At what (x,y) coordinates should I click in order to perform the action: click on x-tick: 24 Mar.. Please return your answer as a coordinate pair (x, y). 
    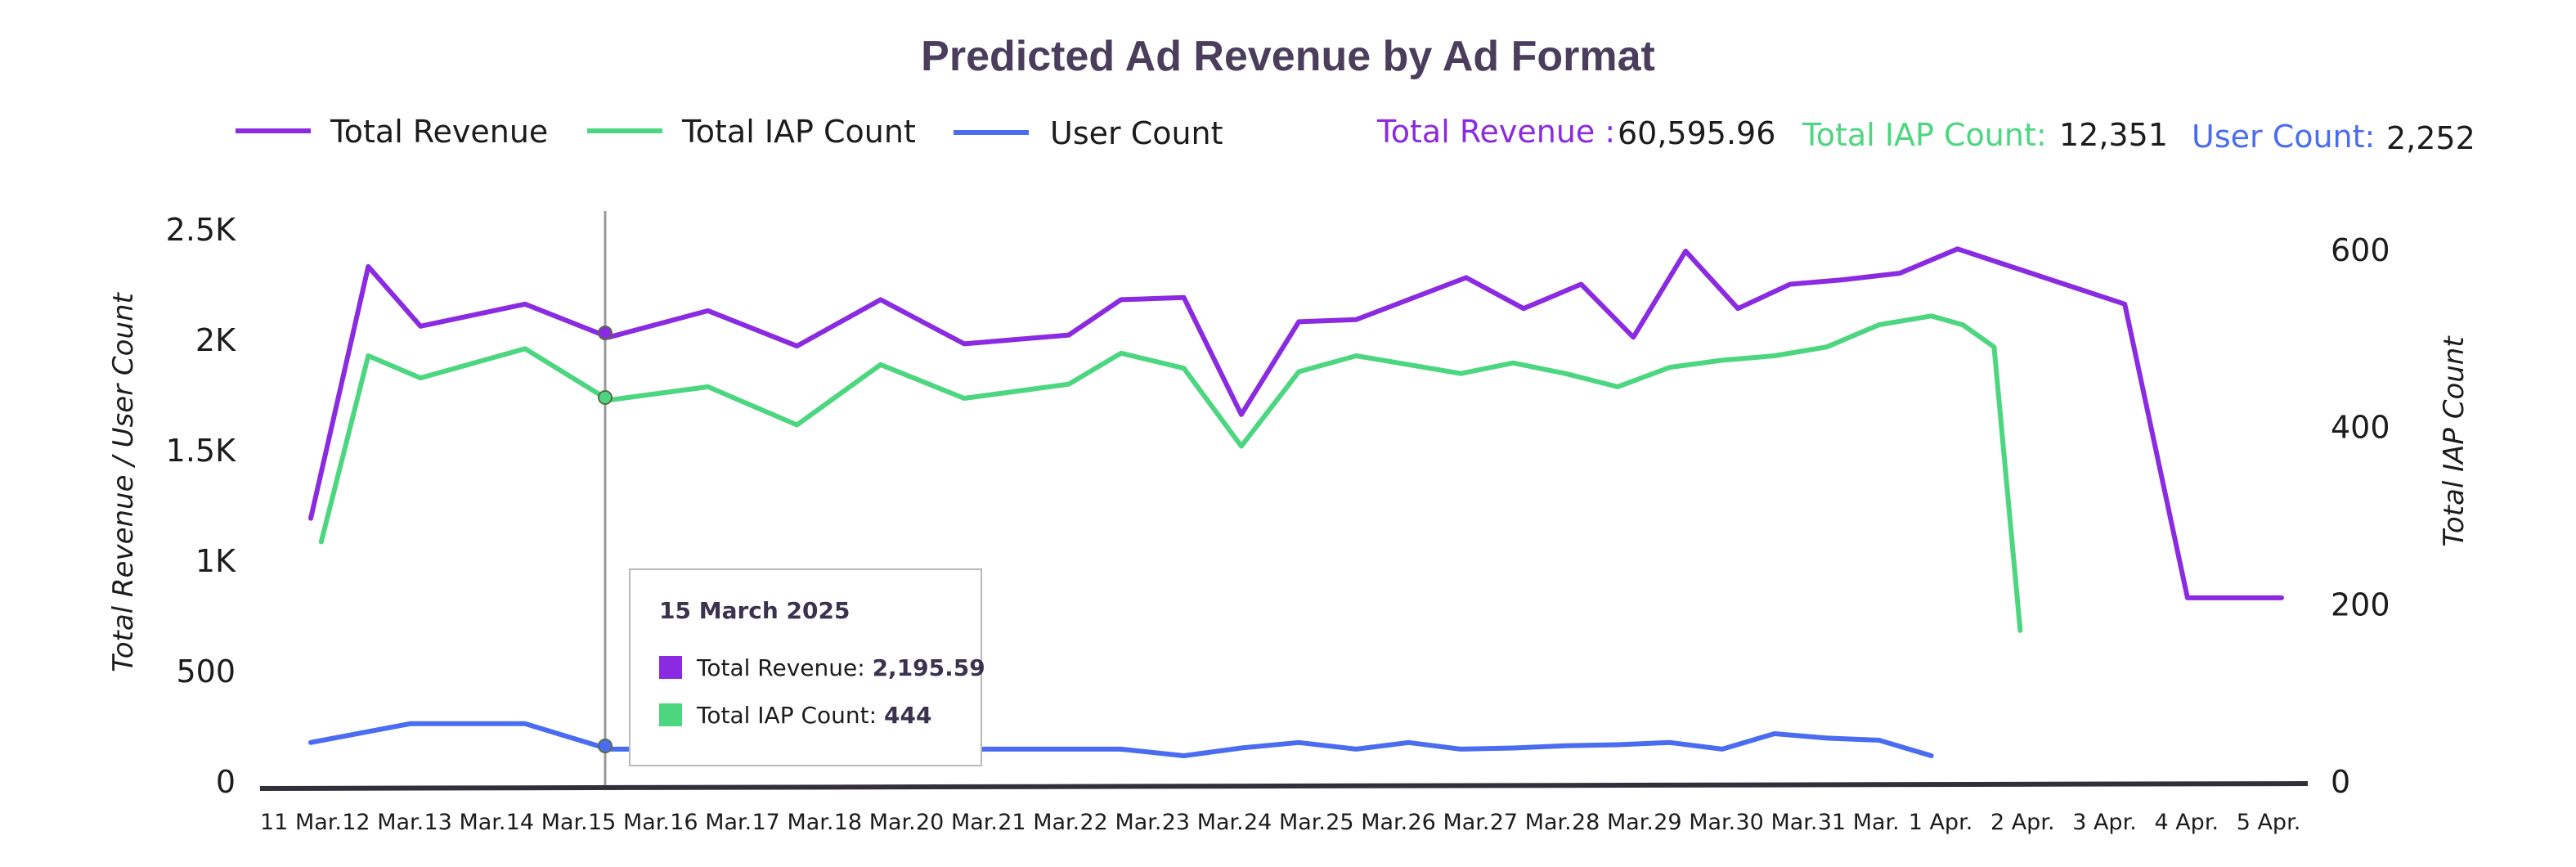
    Looking at the image, I should click on (1285, 822).